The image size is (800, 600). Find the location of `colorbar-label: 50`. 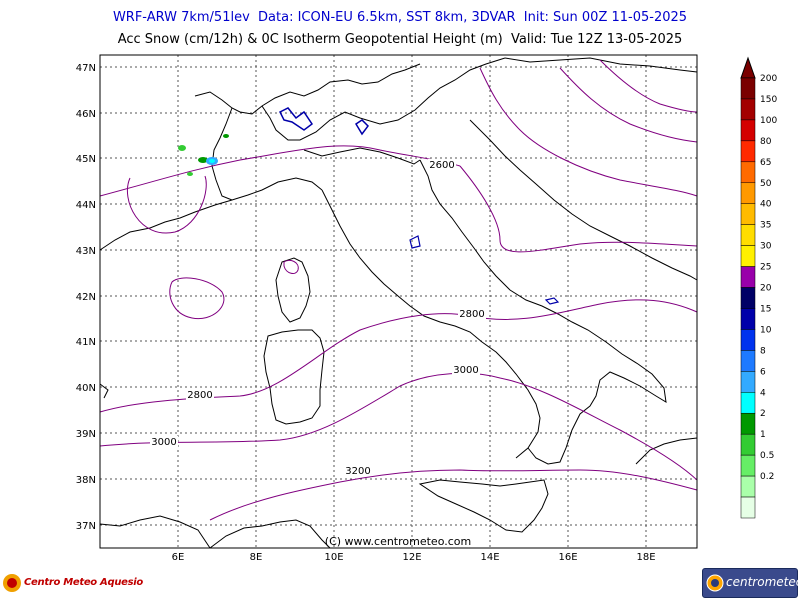

colorbar-label: 50 is located at coordinates (766, 184).